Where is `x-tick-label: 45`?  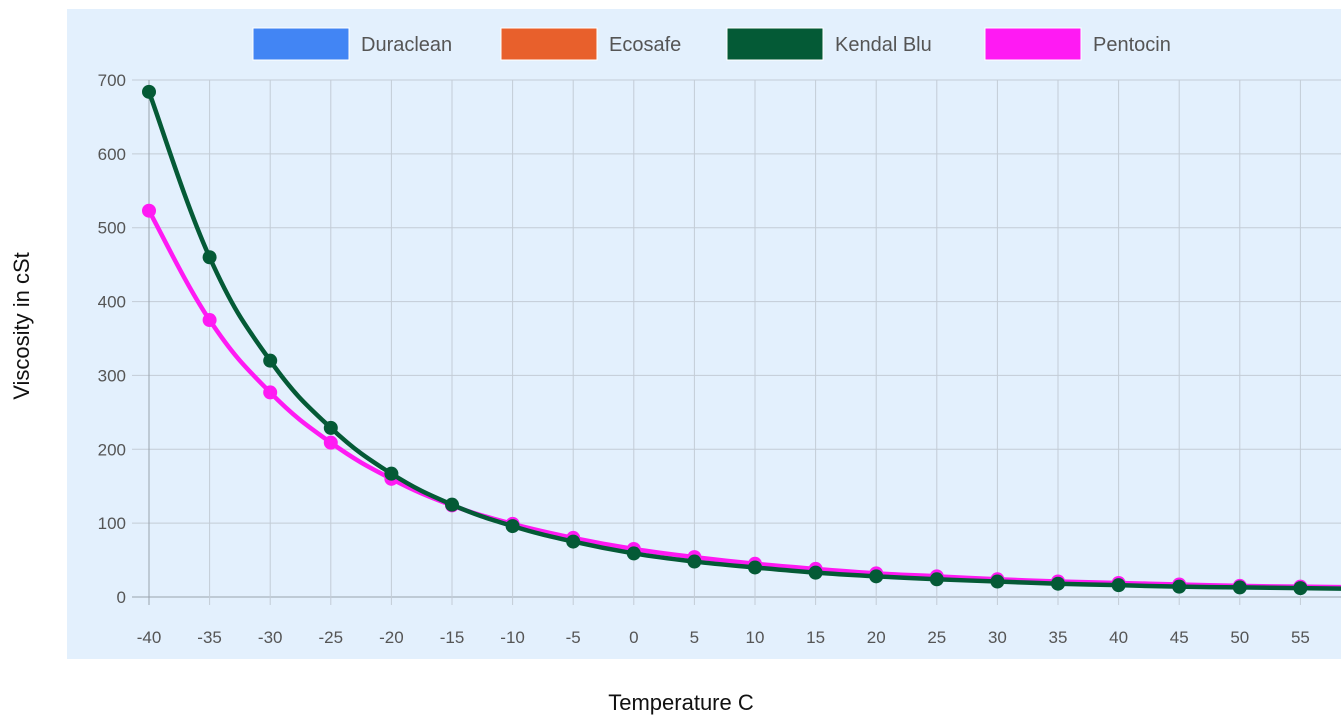 x-tick-label: 45 is located at coordinates (1179, 637).